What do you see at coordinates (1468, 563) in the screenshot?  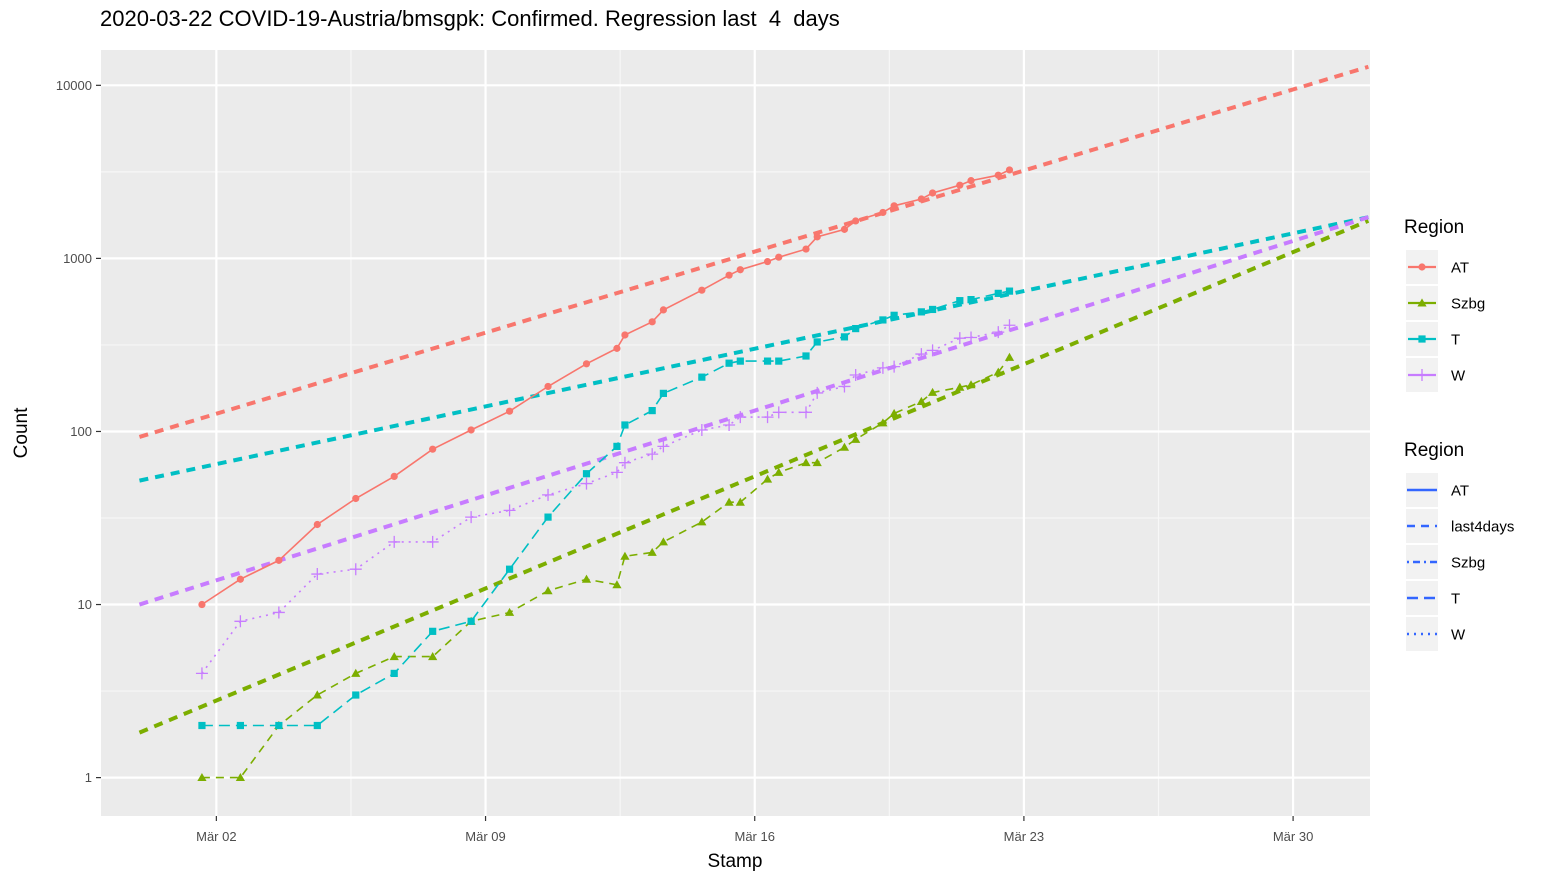 I see `legend-label: Szbg` at bounding box center [1468, 563].